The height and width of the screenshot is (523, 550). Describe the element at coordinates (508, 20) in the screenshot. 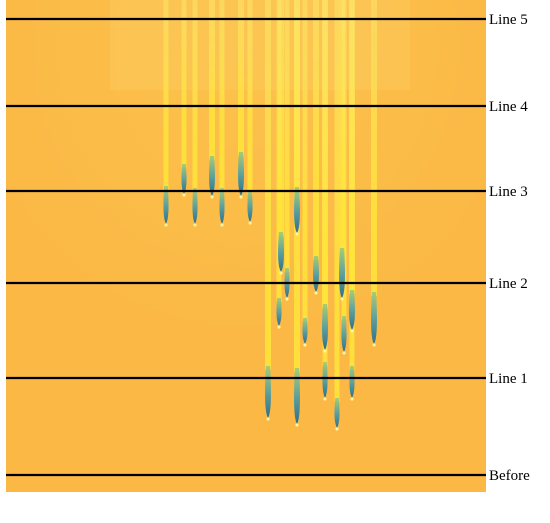

I see `label-line-5: Line 5` at that location.